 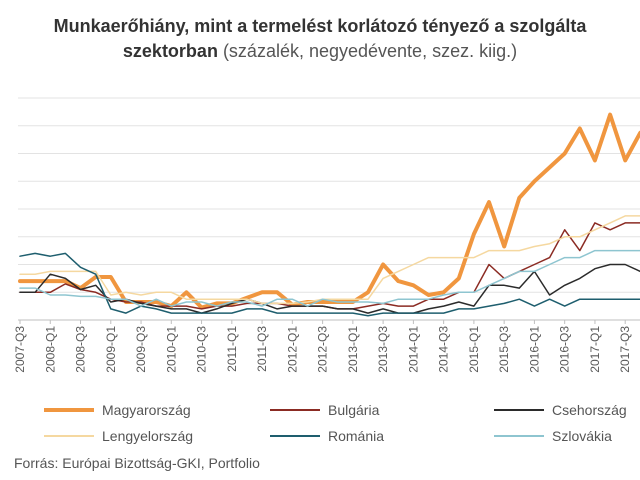 What do you see at coordinates (356, 436) in the screenshot?
I see `legend-label: Románia` at bounding box center [356, 436].